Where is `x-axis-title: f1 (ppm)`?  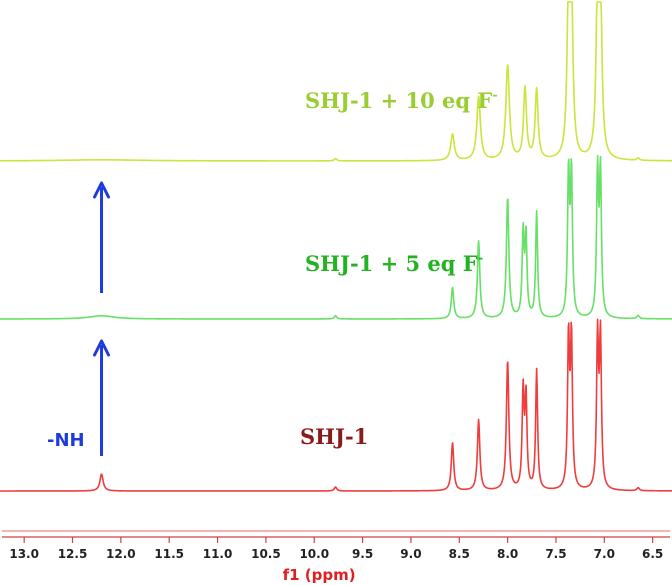
x-axis-title: f1 (ppm) is located at coordinates (319, 575).